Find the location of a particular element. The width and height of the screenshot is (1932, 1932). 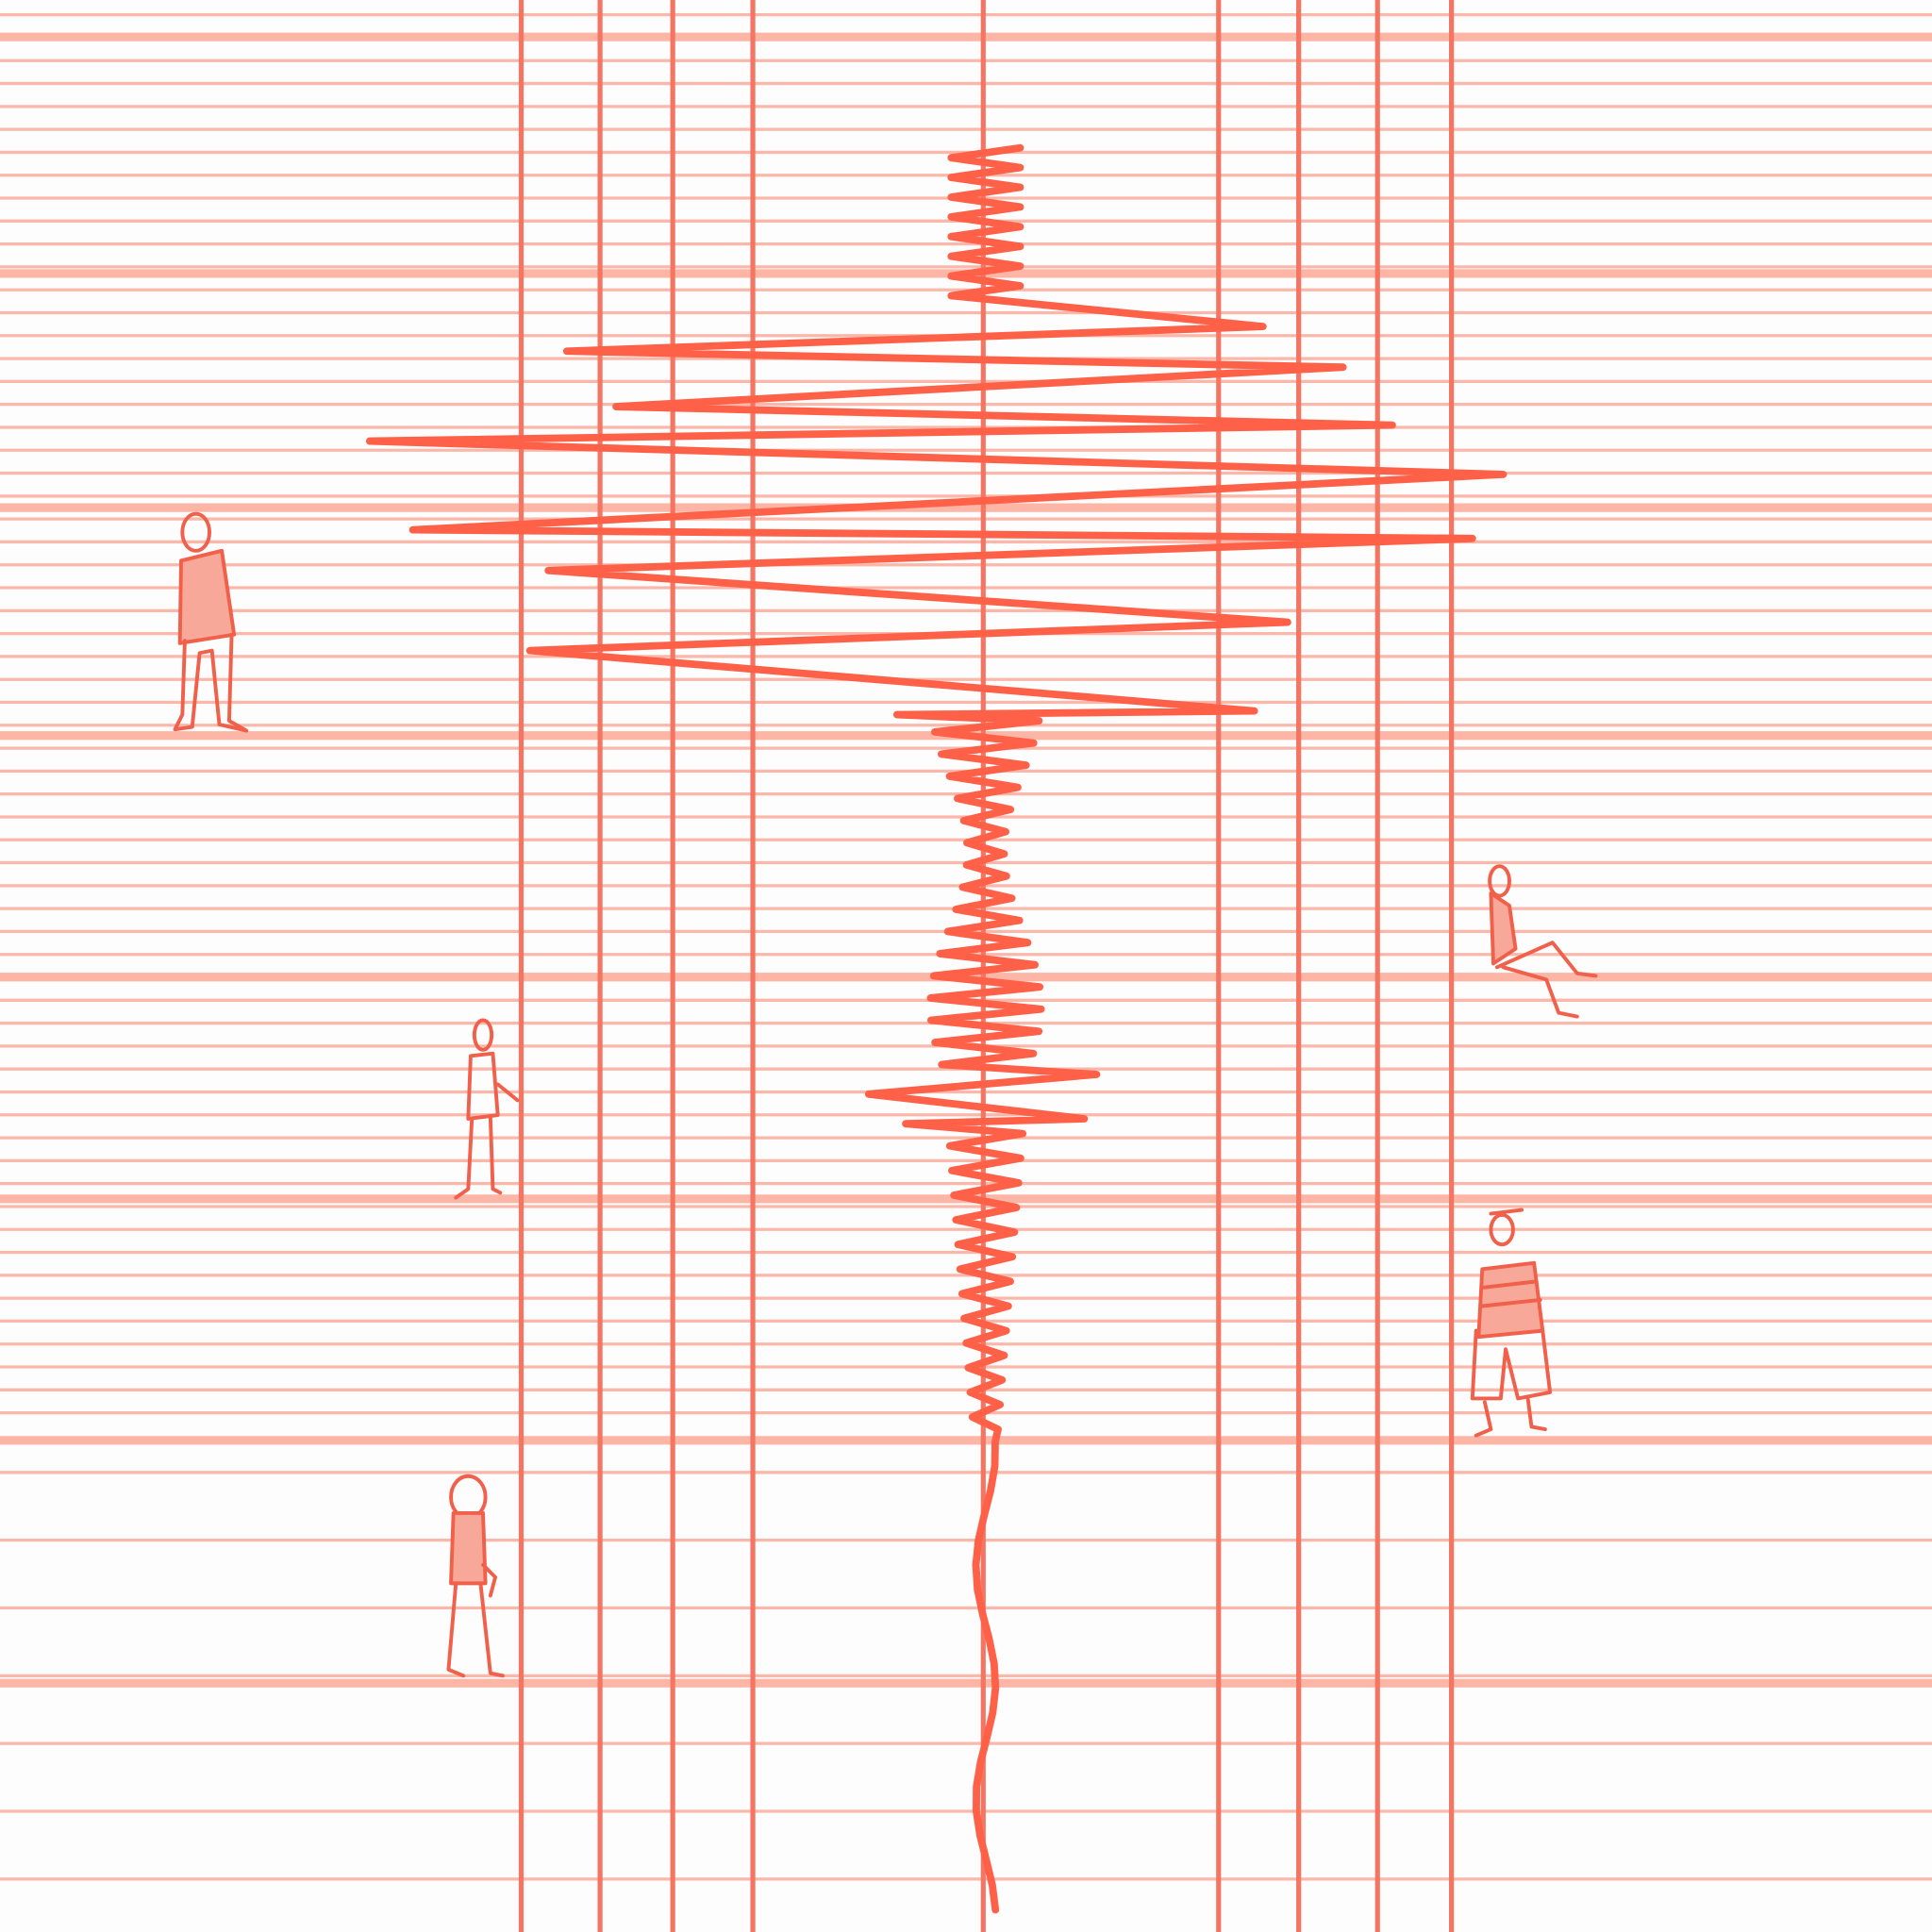

figure-striped is located at coordinates (1511, 1323).